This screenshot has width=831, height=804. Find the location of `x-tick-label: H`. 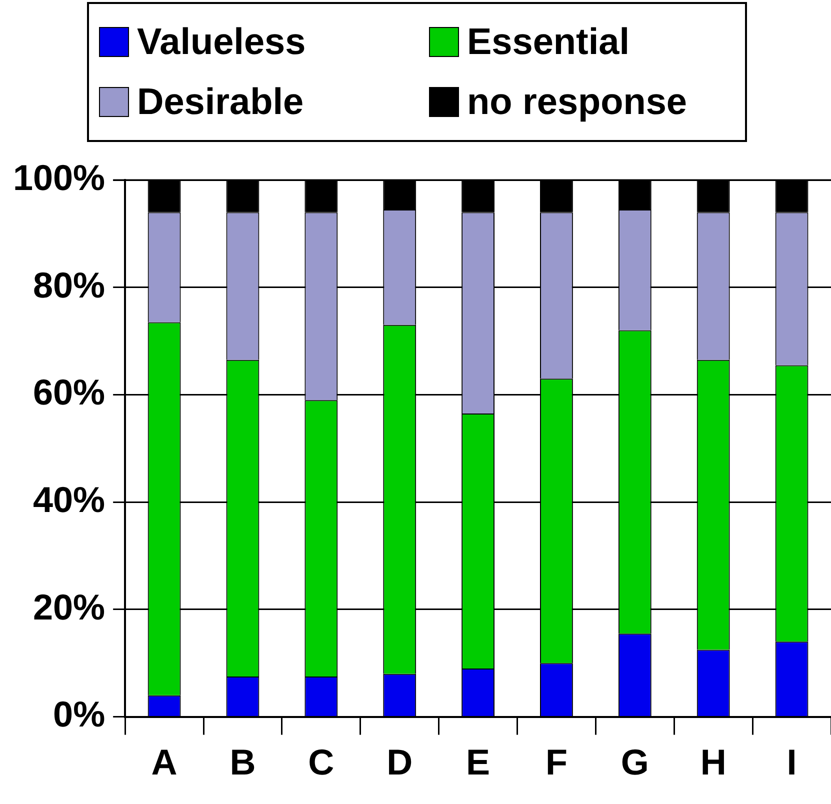

x-tick-label: H is located at coordinates (713, 761).